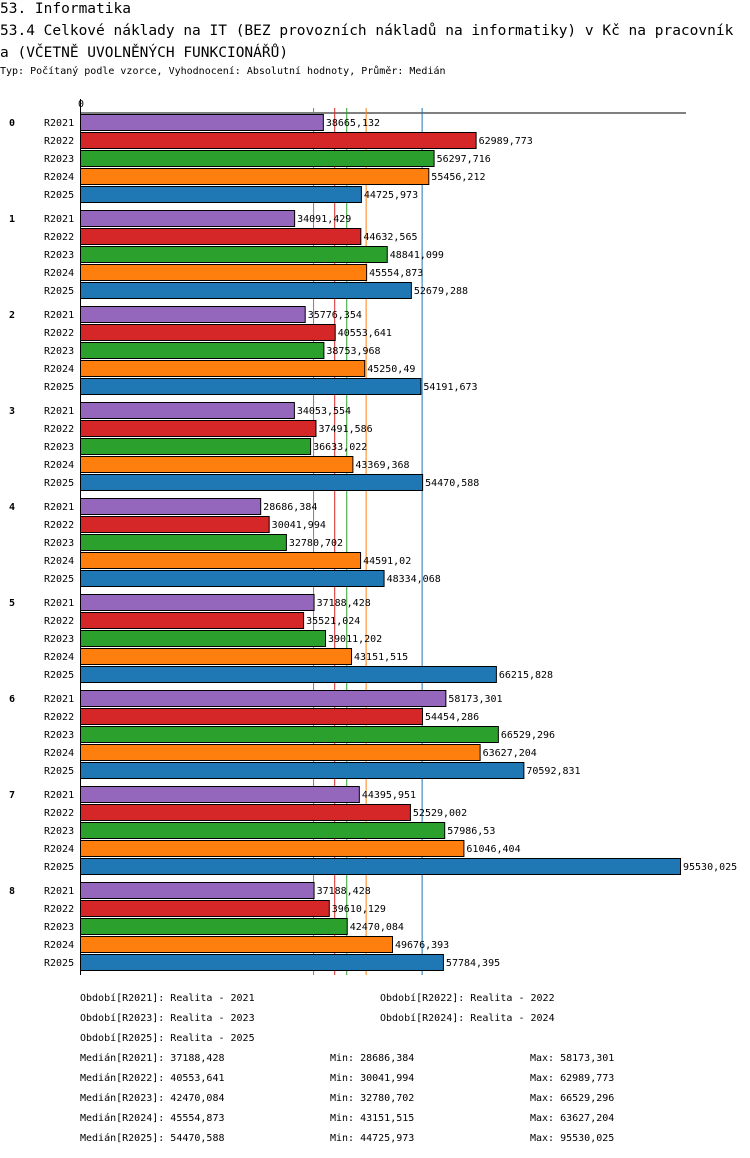 This screenshot has width=750, height=1158. What do you see at coordinates (506, 141) in the screenshot?
I see `value-label: 62989,773` at bounding box center [506, 141].